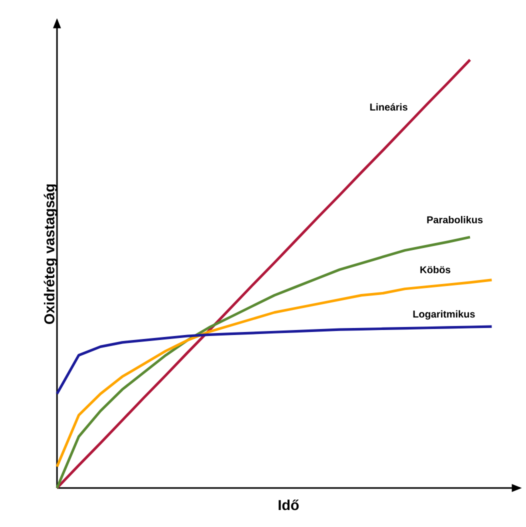  What do you see at coordinates (288, 505) in the screenshot?
I see `x-axis-title: Idő` at bounding box center [288, 505].